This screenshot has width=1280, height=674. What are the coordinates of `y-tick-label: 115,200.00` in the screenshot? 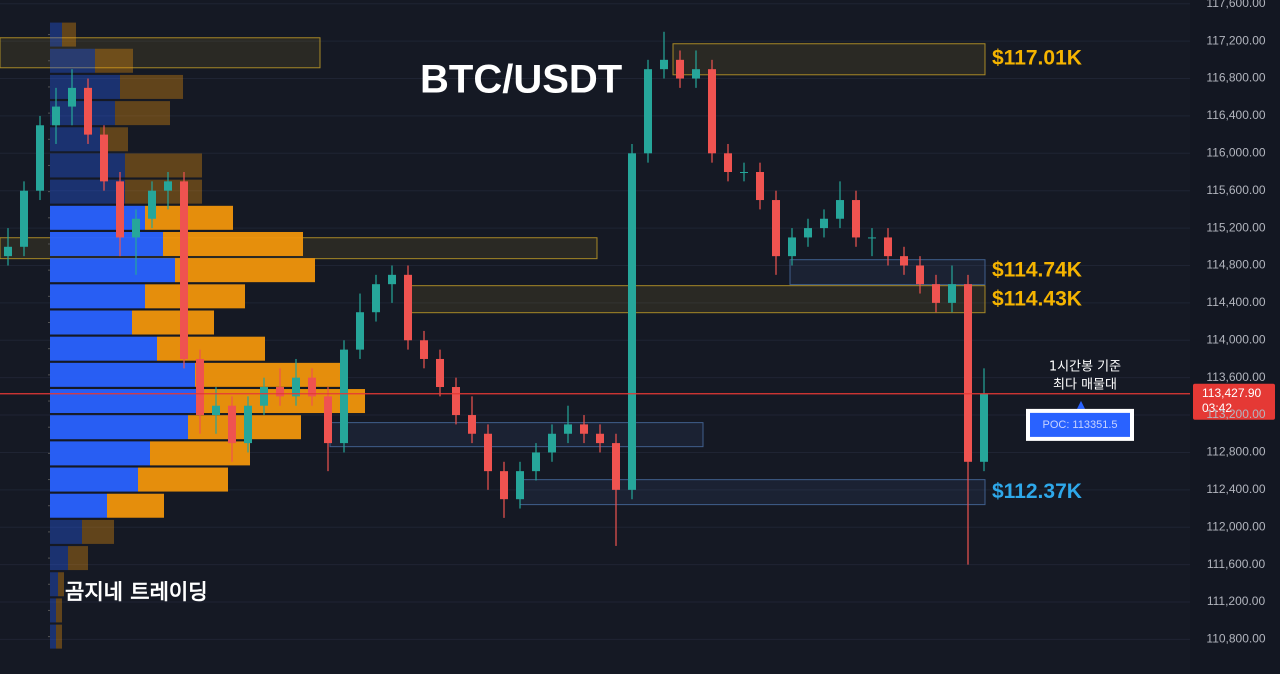 It's located at (1235, 227).